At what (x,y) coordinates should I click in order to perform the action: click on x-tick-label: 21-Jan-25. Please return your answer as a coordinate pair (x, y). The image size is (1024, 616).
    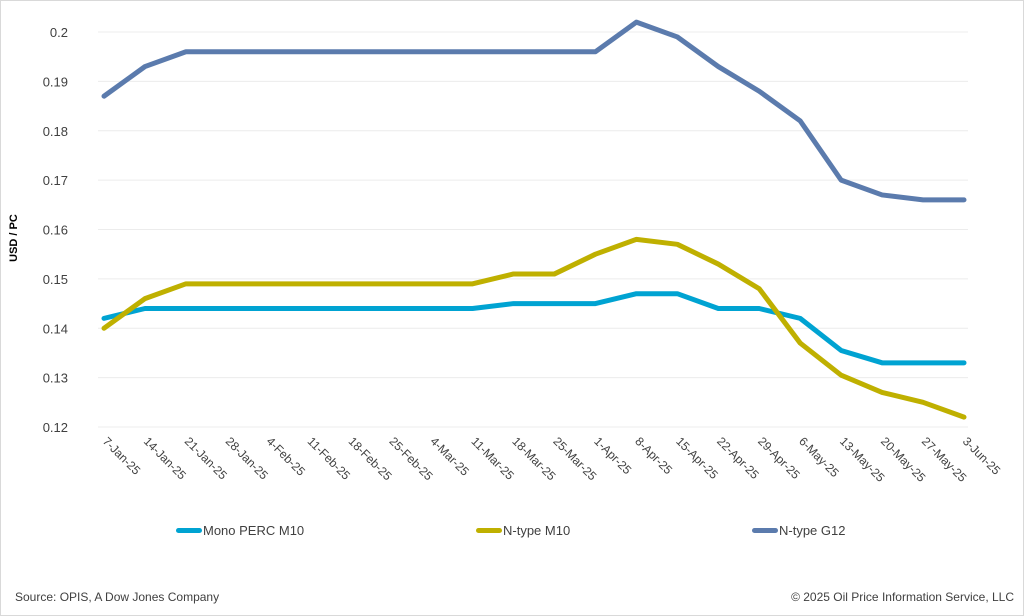
    Looking at the image, I should click on (206, 458).